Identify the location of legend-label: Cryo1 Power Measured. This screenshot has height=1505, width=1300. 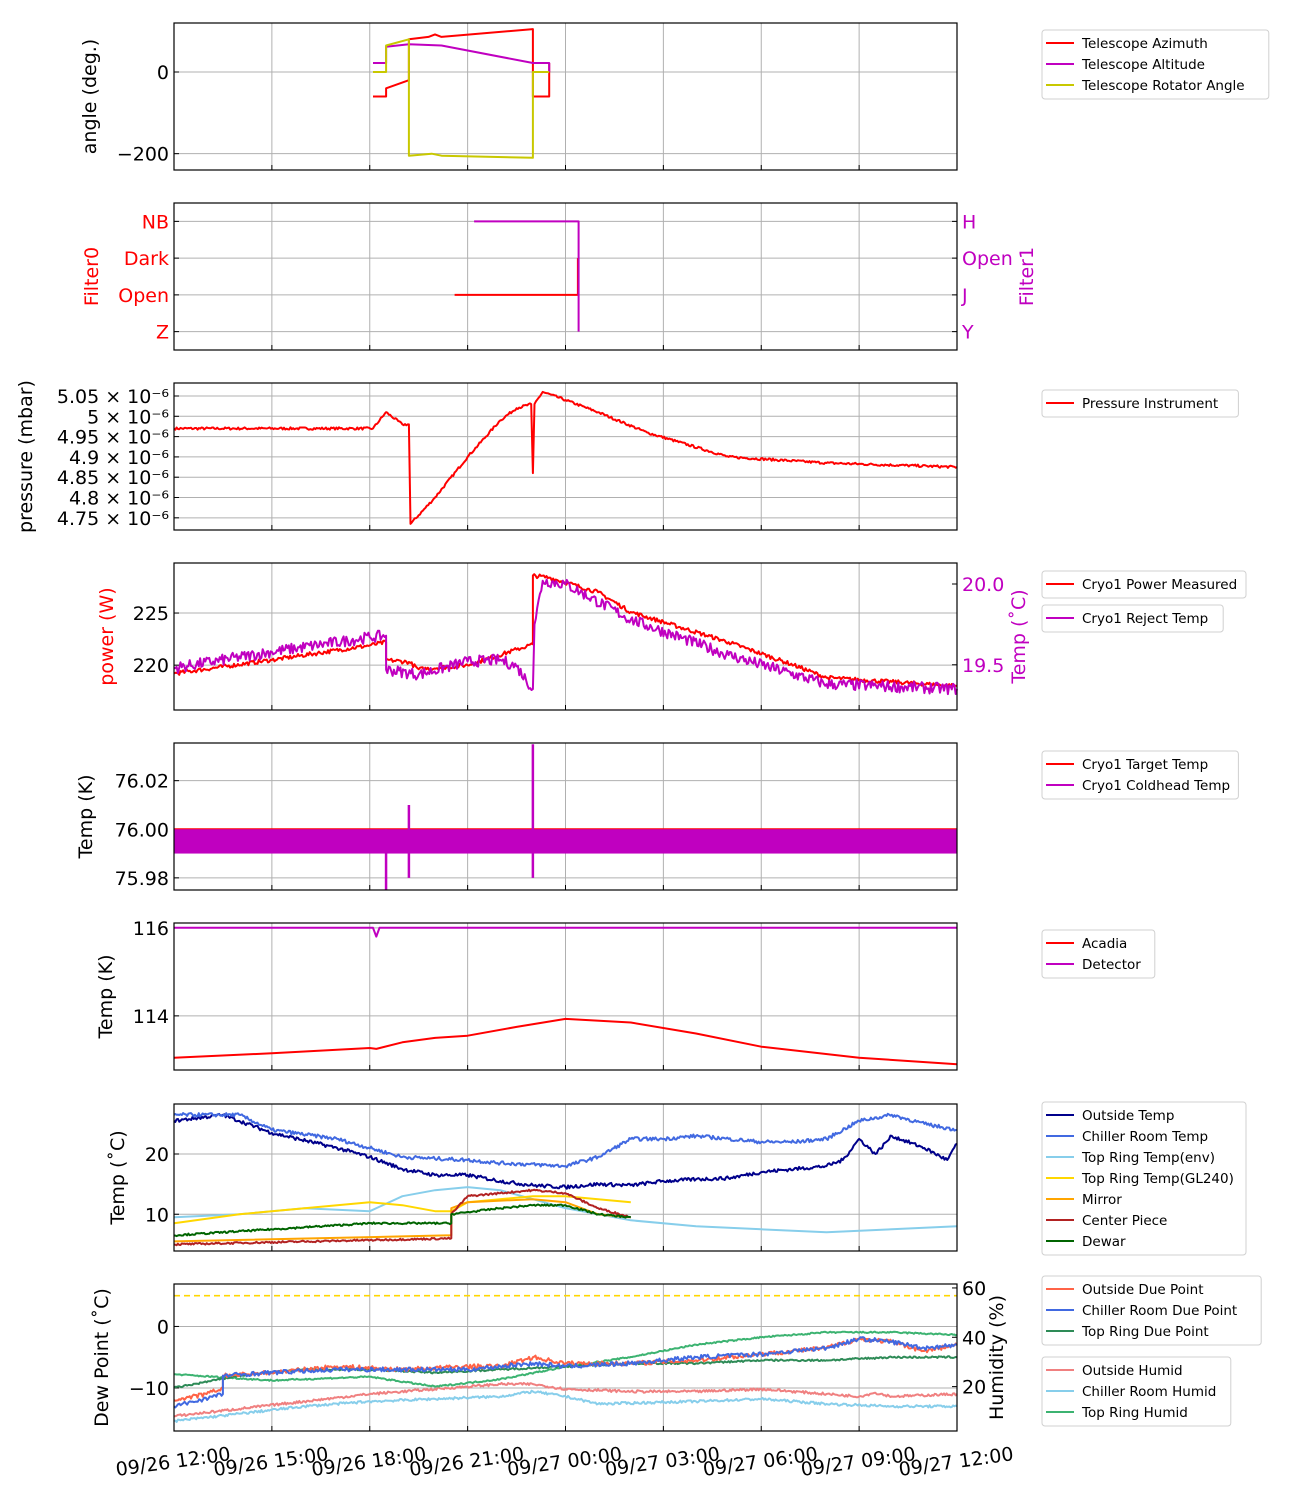
(1159, 585).